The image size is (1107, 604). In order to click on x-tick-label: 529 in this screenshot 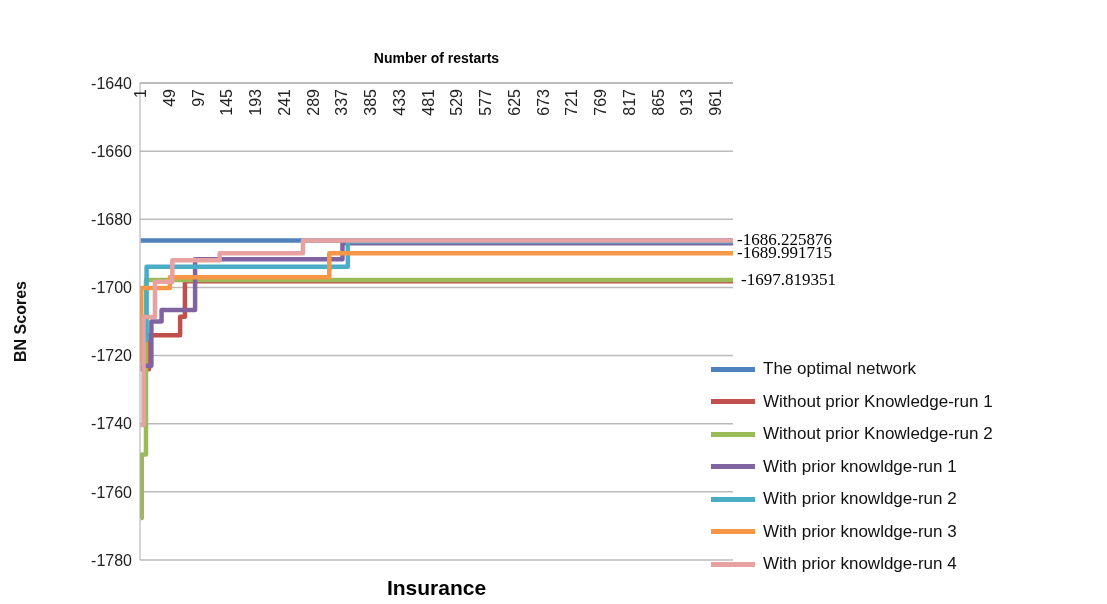, I will do `click(457, 102)`.